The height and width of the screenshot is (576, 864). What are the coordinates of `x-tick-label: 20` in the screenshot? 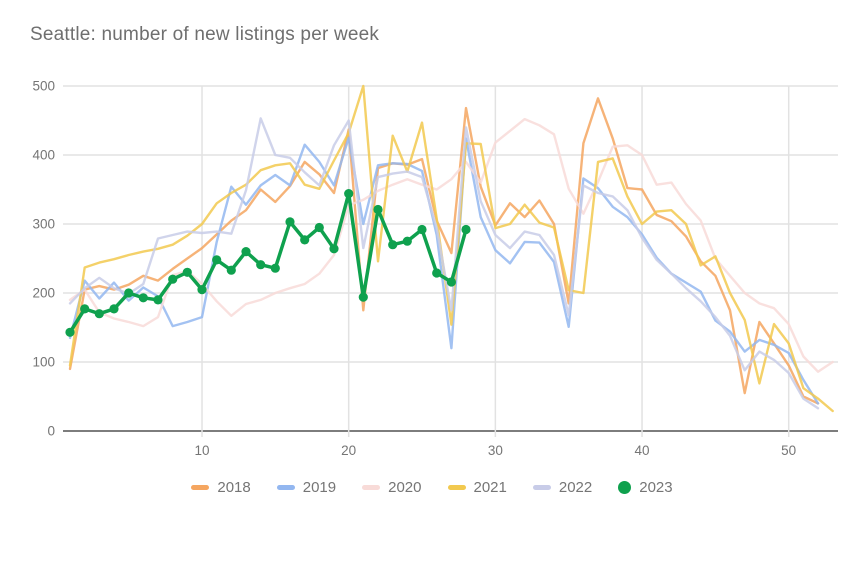 It's located at (348, 450).